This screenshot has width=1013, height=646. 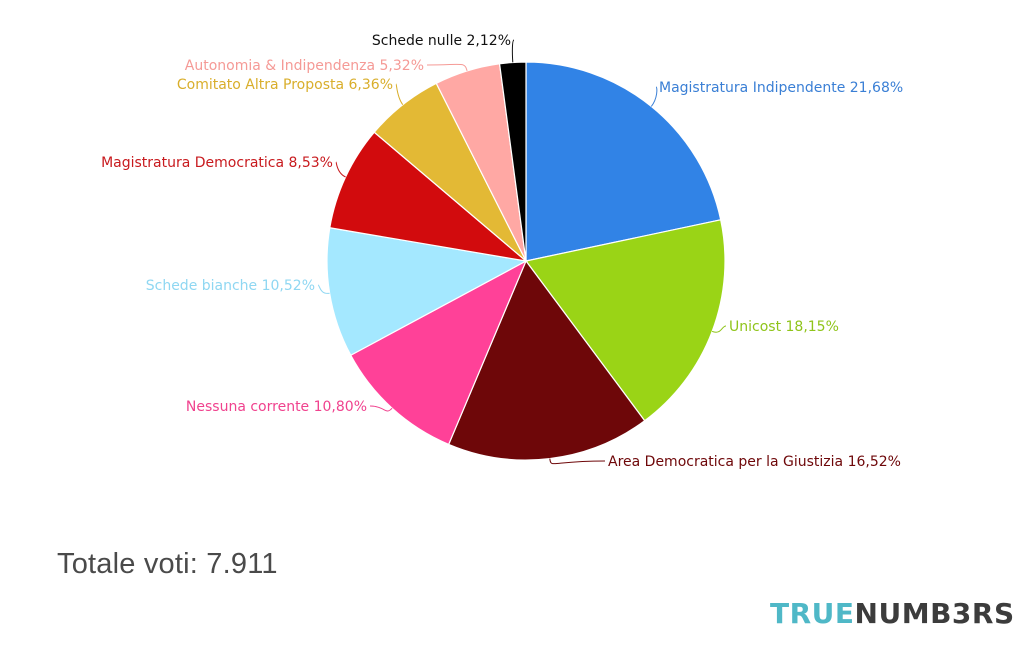 What do you see at coordinates (754, 462) in the screenshot?
I see `slice-label: Area Democratica per la Giustizia 16,52%` at bounding box center [754, 462].